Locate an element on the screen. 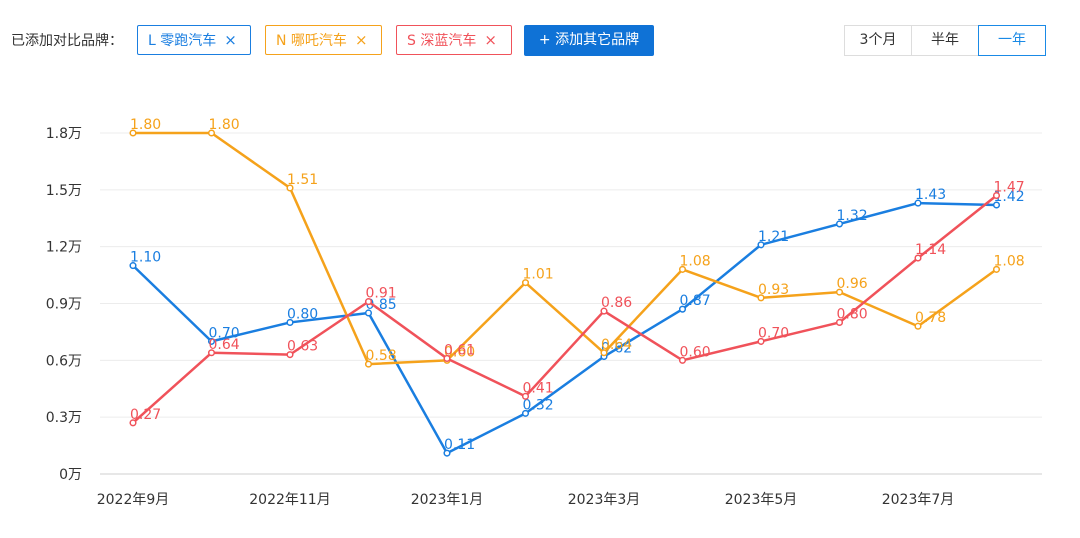 Image resolution: width=1080 pixels, height=538 pixels. x-tick-label: 2023年3月 is located at coordinates (604, 500).